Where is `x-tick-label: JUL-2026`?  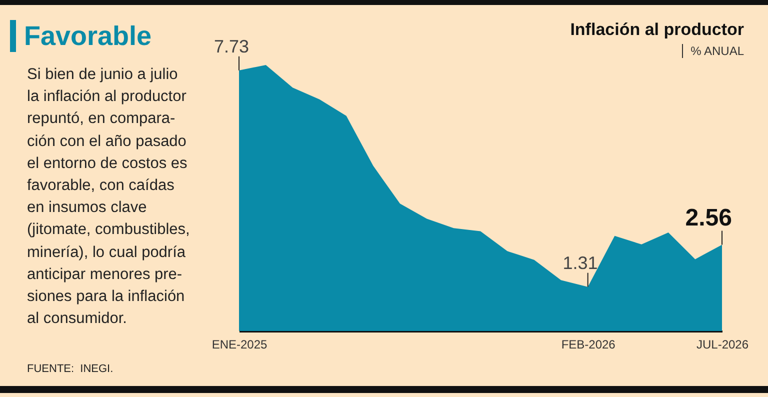
x-tick-label: JUL-2026 is located at coordinates (722, 345).